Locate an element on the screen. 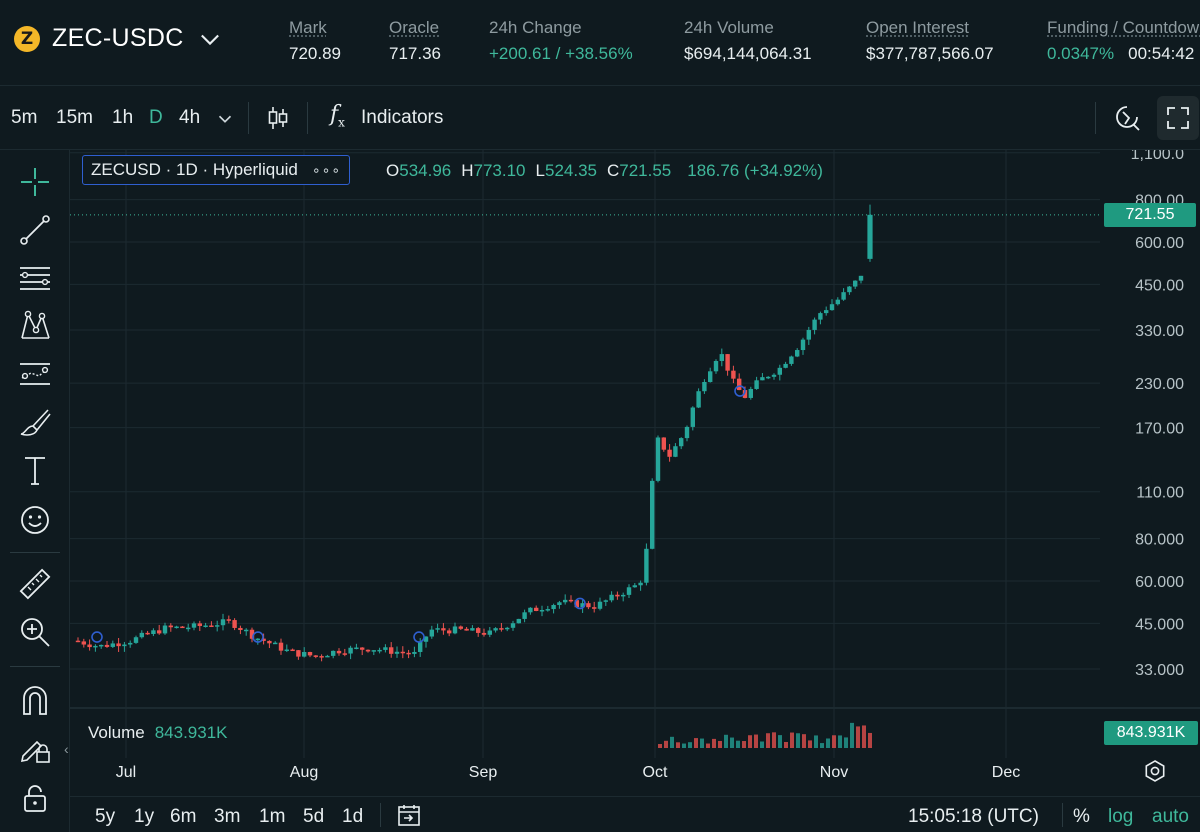 This screenshot has height=832, width=1200. brush-icon is located at coordinates (35, 422).